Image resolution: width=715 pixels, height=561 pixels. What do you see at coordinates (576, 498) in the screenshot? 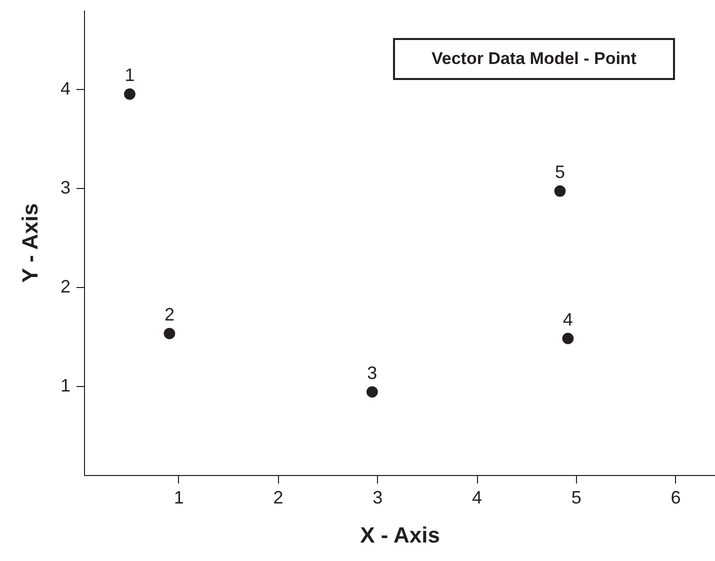
I see `x-tick-label: 5` at bounding box center [576, 498].